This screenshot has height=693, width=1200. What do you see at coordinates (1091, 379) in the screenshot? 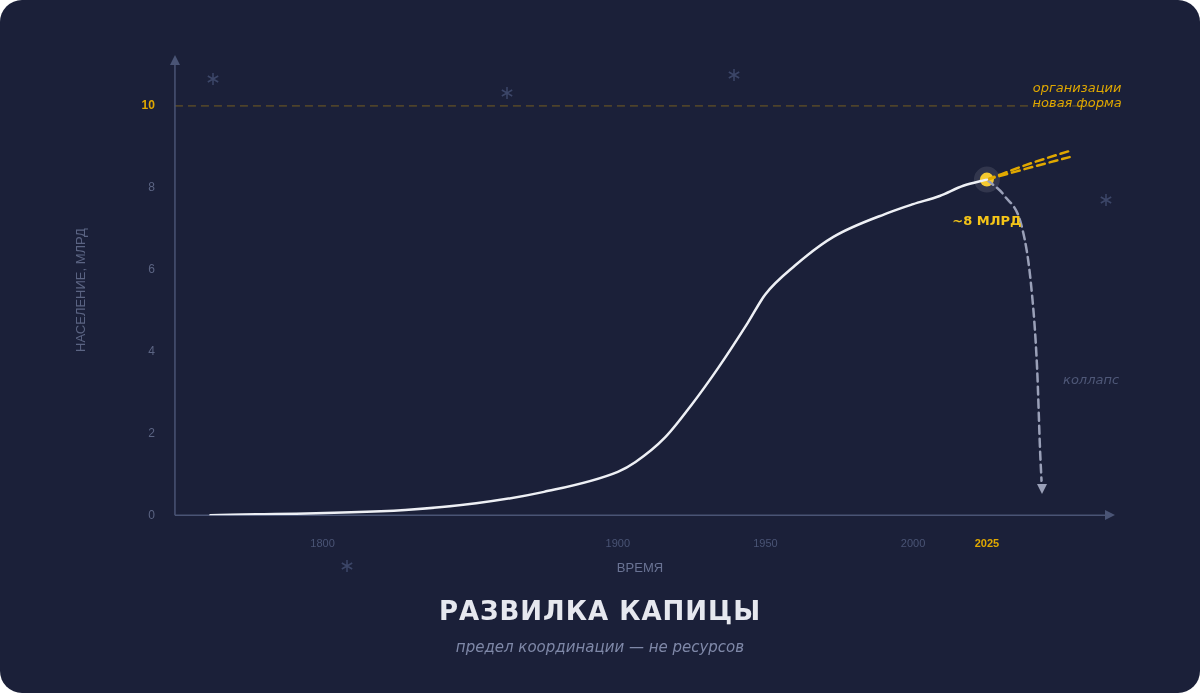
I see `annotation: коллапс` at bounding box center [1091, 379].